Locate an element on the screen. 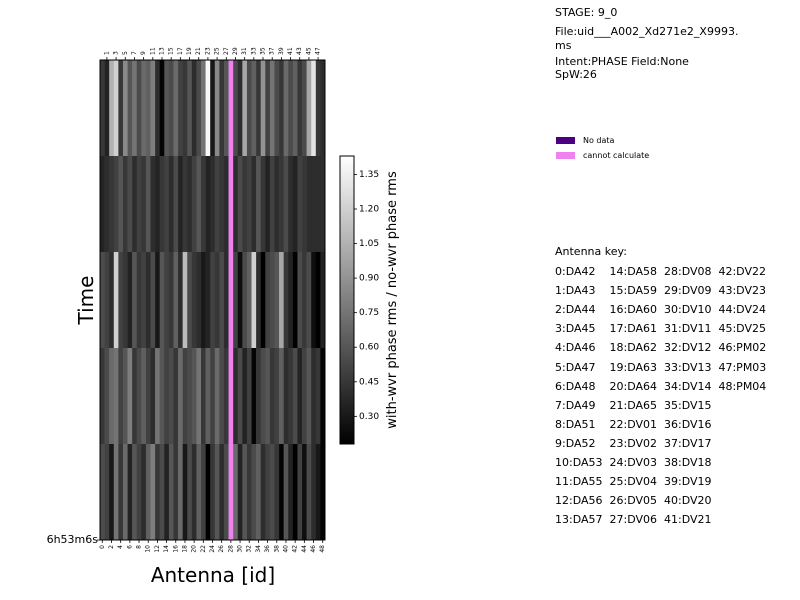 This screenshot has height=600, width=800. colorbar-tick-label: 0.60 is located at coordinates (369, 348).